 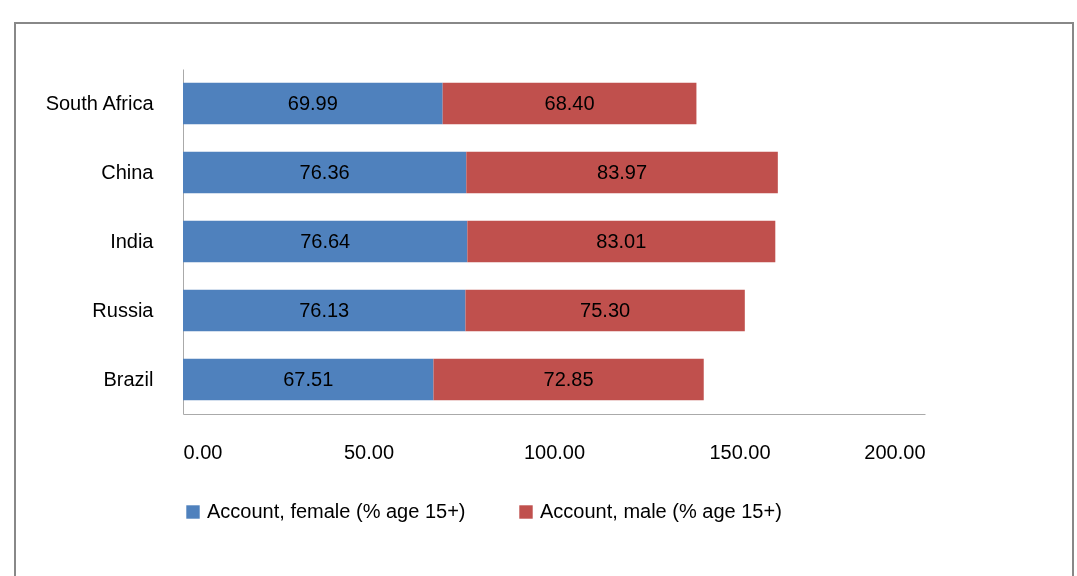 What do you see at coordinates (128, 171) in the screenshot?
I see `y-tick-label: China` at bounding box center [128, 171].